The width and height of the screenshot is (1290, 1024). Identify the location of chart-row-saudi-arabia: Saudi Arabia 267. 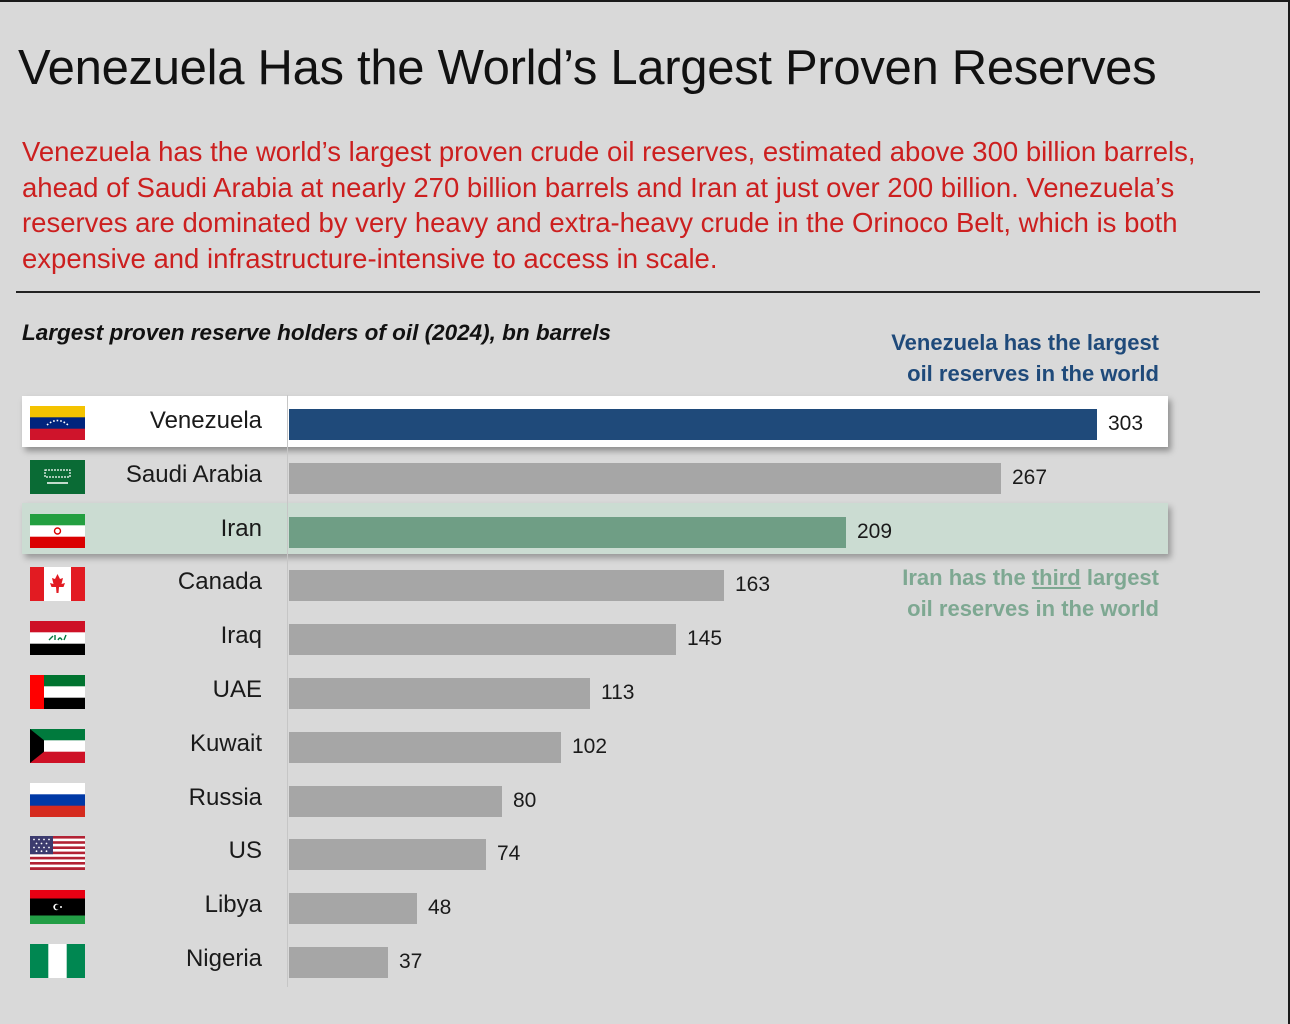
(645, 476).